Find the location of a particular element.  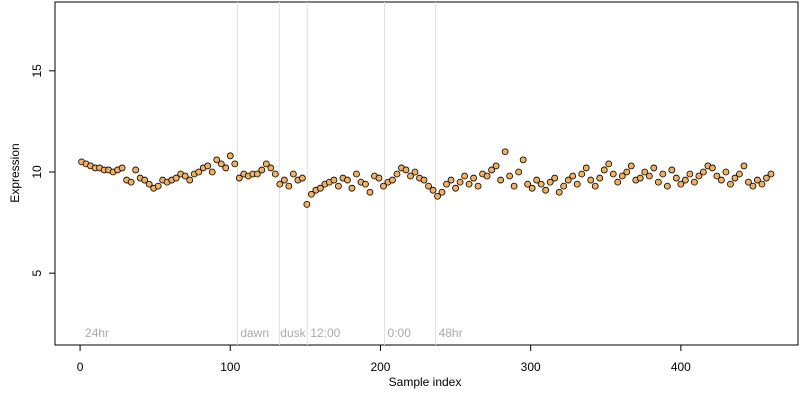

annotation: 24hr is located at coordinates (97, 333).